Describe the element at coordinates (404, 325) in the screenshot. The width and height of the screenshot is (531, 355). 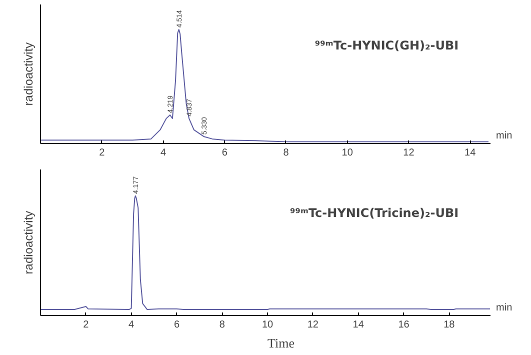
I see `x-tick-label: 16` at that location.